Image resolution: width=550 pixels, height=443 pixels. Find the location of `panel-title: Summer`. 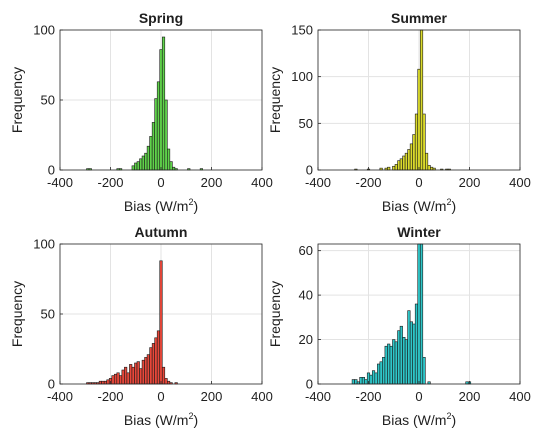

panel-title: Summer is located at coordinates (419, 18).